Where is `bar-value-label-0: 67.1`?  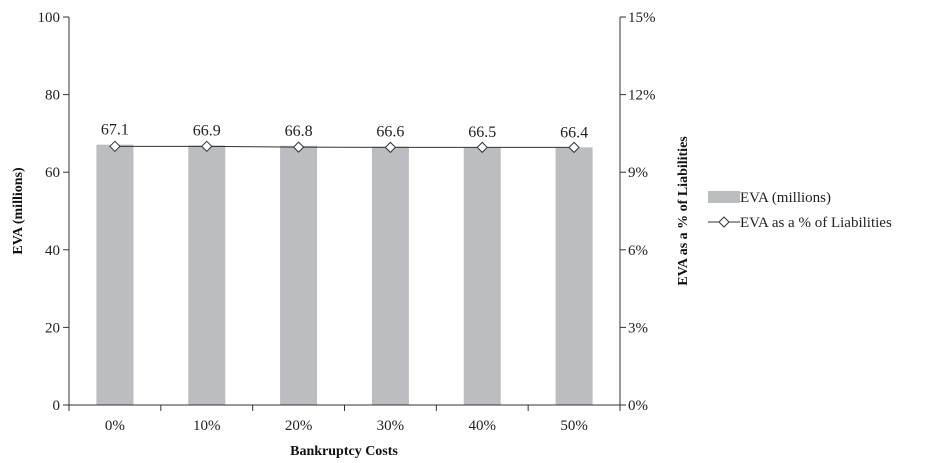 bar-value-label-0: 67.1 is located at coordinates (115, 130).